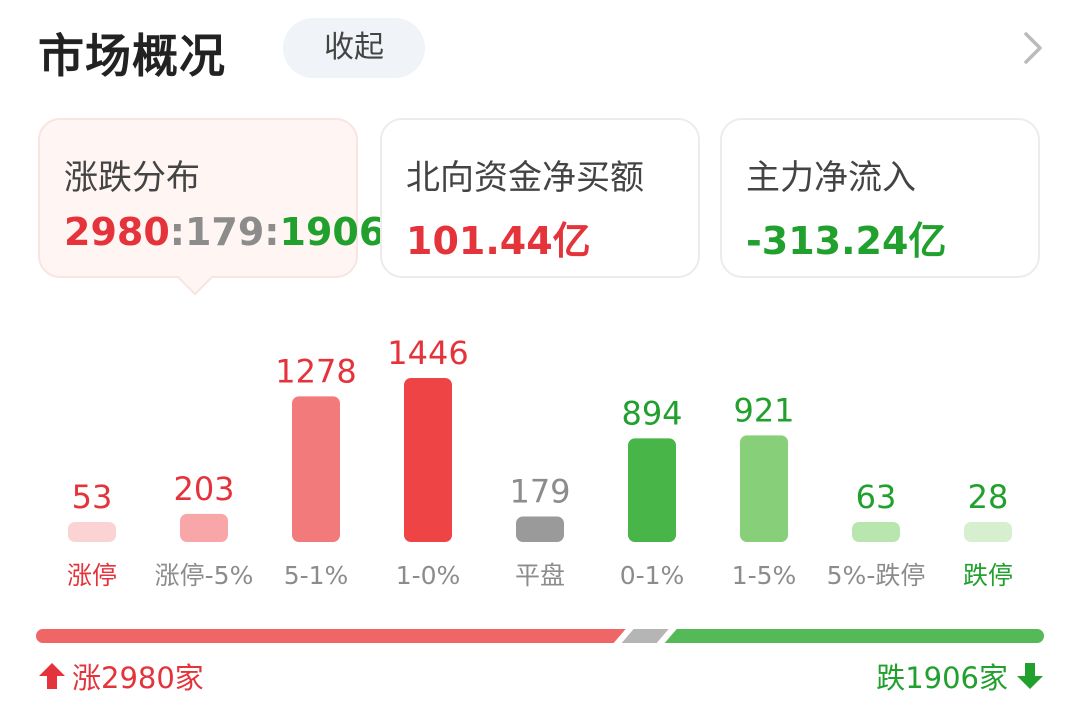  What do you see at coordinates (539, 491) in the screenshot?
I see `bar-value-label: 179` at bounding box center [539, 491].